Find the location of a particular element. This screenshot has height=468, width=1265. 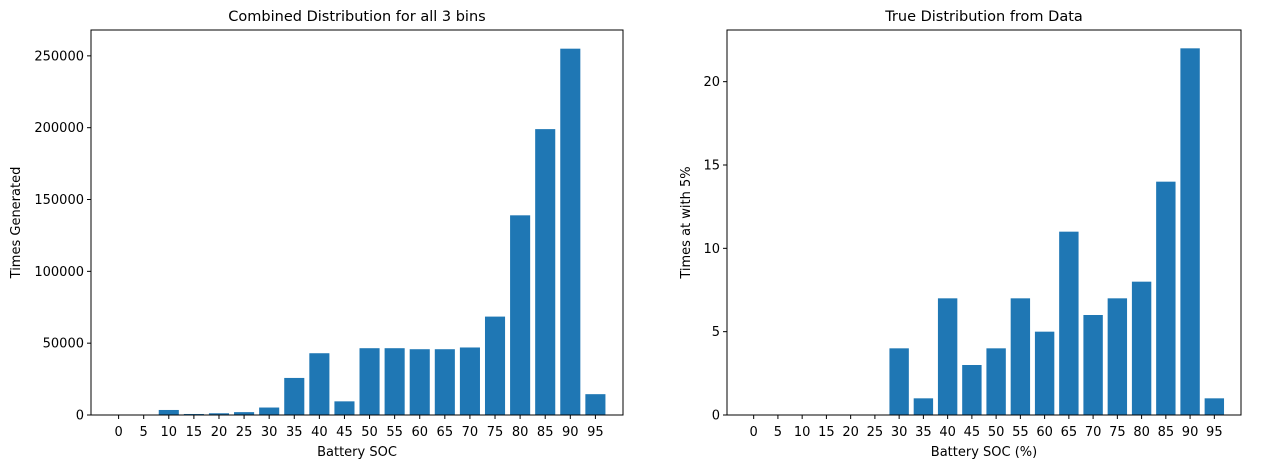

left-chart-xtick-label: 20 is located at coordinates (219, 432).